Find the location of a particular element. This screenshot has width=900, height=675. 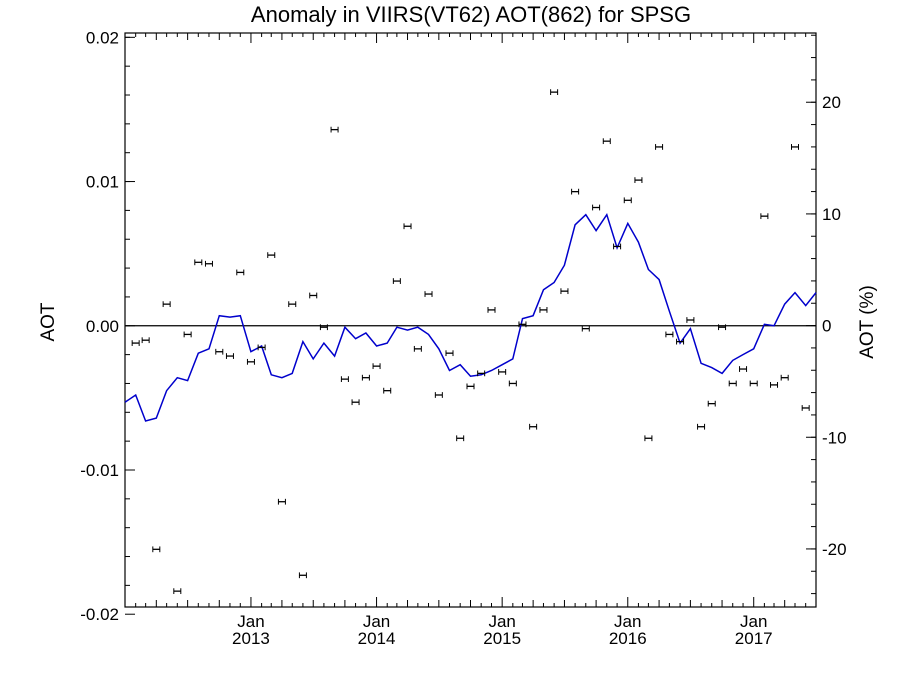

right-axis-ticks: 20 10 0 -10 -20 is located at coordinates (826, 314).